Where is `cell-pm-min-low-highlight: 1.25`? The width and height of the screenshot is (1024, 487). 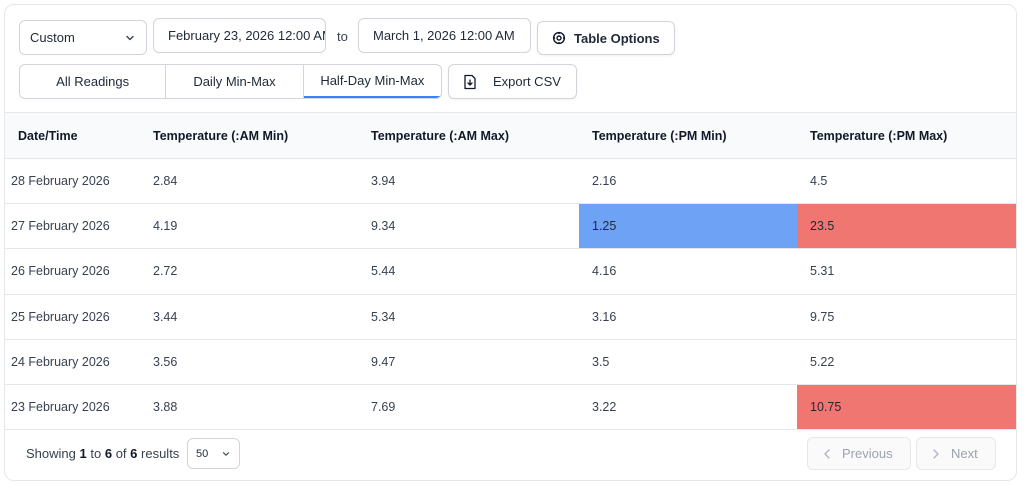 cell-pm-min-low-highlight: 1.25 is located at coordinates (688, 226).